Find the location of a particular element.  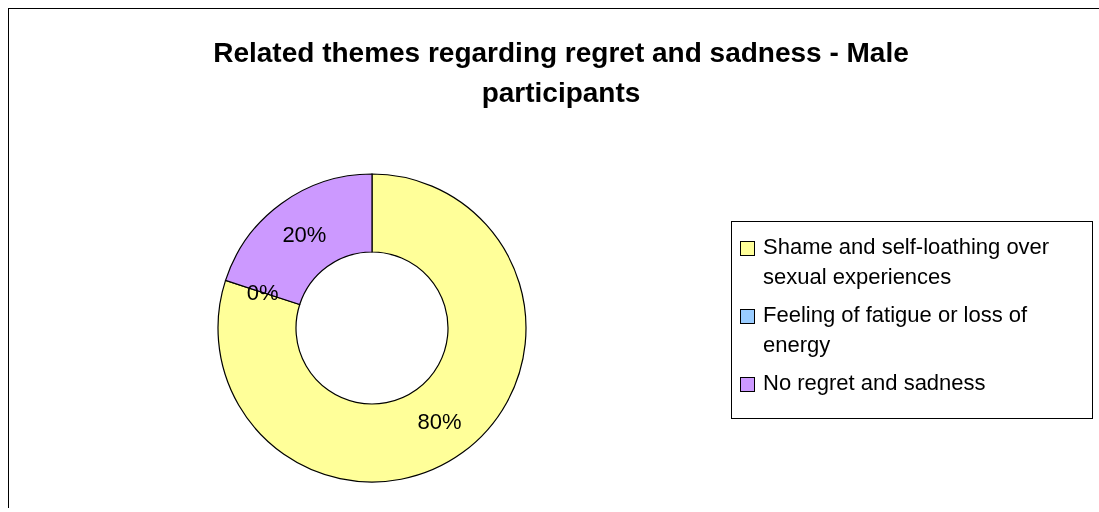

chart-title: Related themes regarding regret and sadness - Male participants is located at coordinates (561, 73).